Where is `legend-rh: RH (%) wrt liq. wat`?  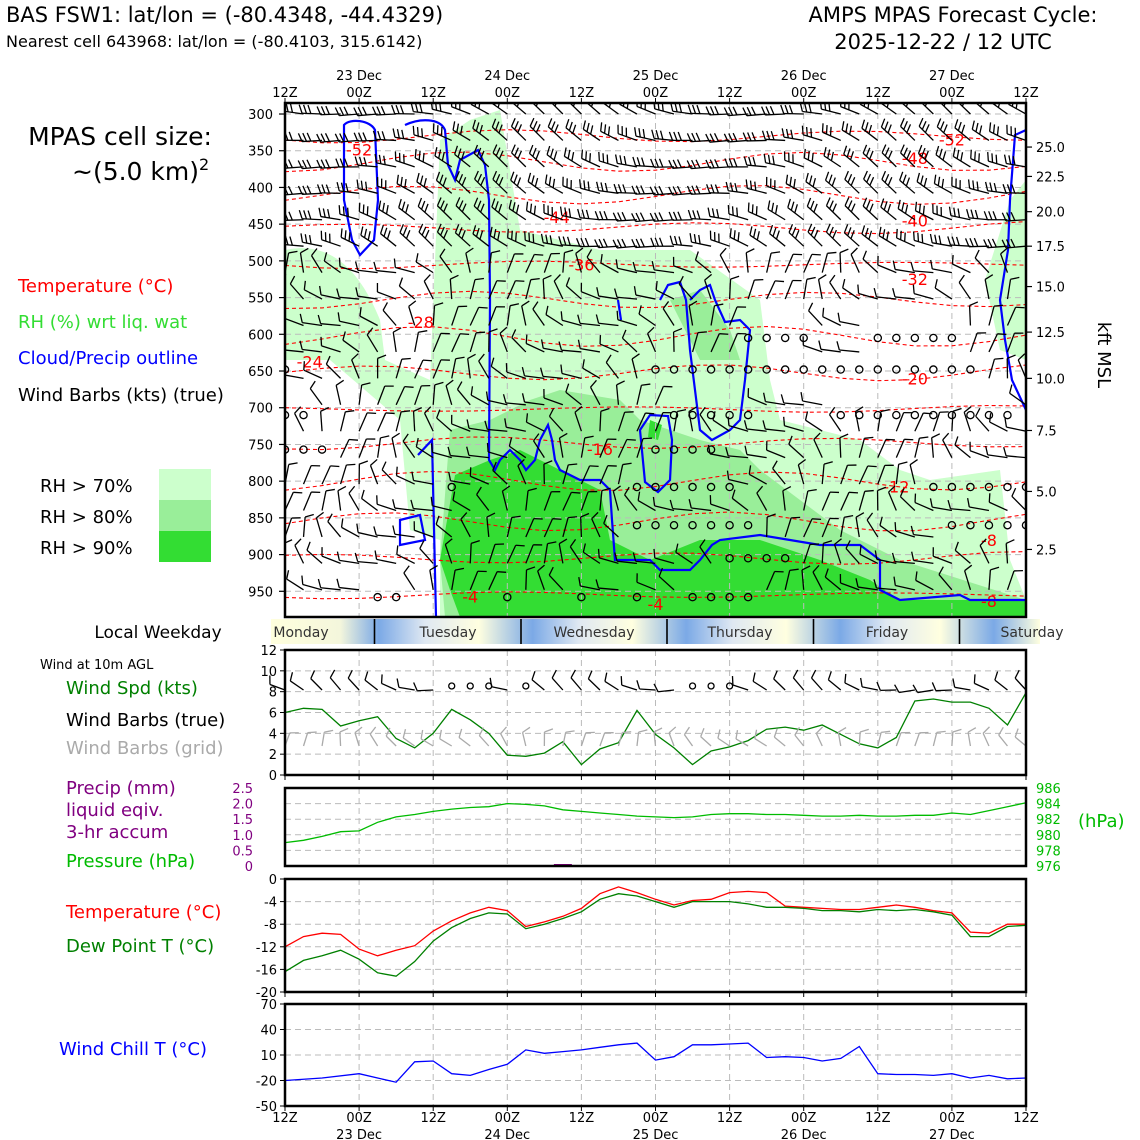
legend-rh: RH (%) wrt liq. wat is located at coordinates (102, 322).